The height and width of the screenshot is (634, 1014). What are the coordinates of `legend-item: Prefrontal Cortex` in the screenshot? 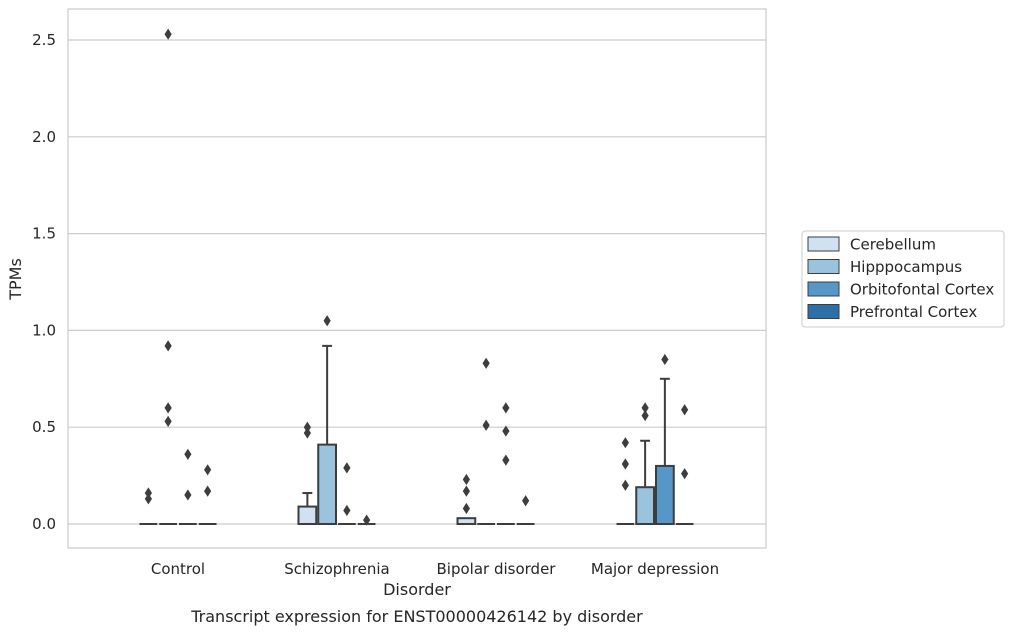 It's located at (892, 312).